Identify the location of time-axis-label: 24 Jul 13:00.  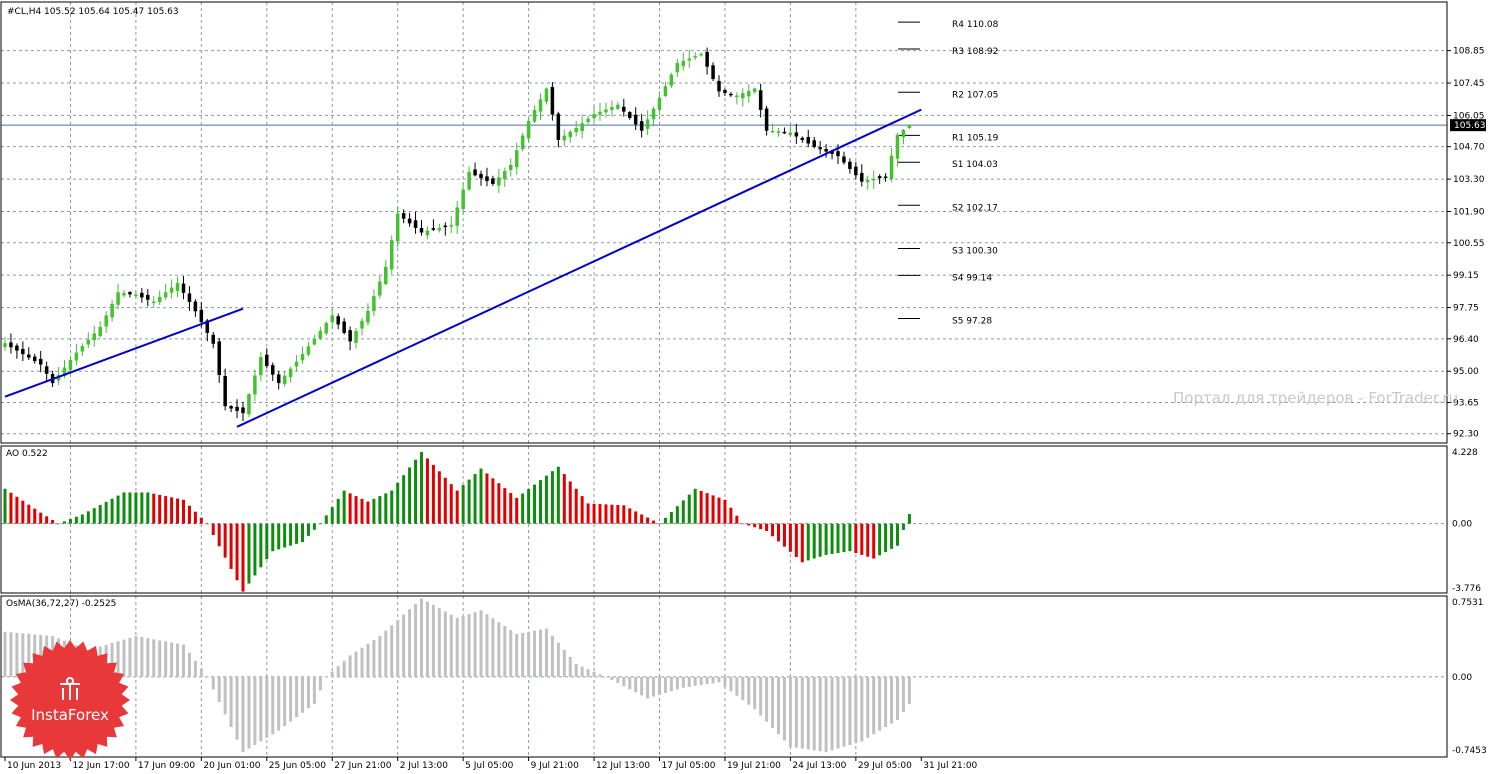
(819, 766).